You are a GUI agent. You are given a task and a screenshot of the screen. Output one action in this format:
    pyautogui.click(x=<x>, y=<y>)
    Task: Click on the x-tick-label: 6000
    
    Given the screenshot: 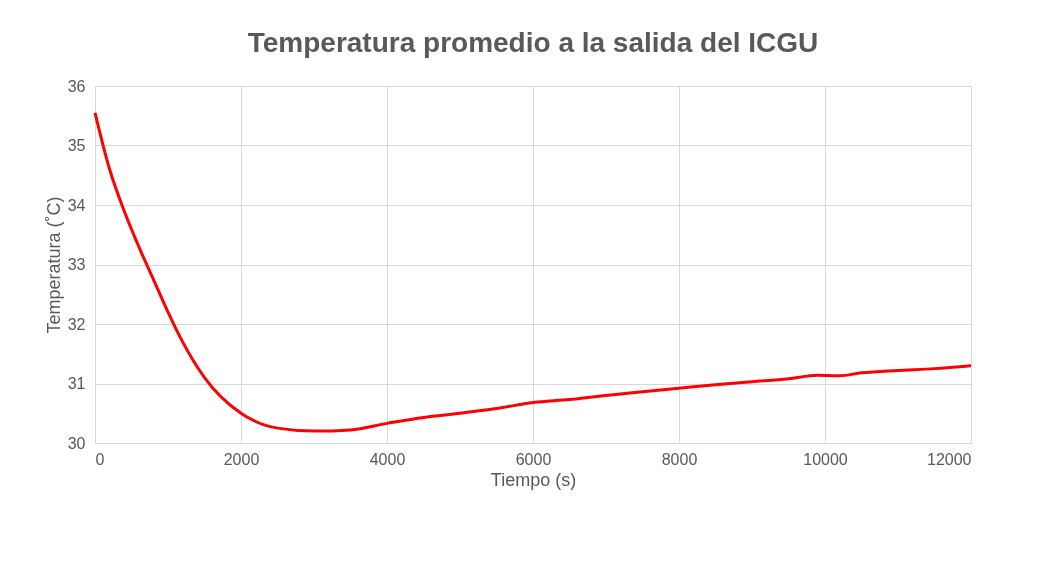 What is the action you would take?
    pyautogui.click(x=533, y=459)
    